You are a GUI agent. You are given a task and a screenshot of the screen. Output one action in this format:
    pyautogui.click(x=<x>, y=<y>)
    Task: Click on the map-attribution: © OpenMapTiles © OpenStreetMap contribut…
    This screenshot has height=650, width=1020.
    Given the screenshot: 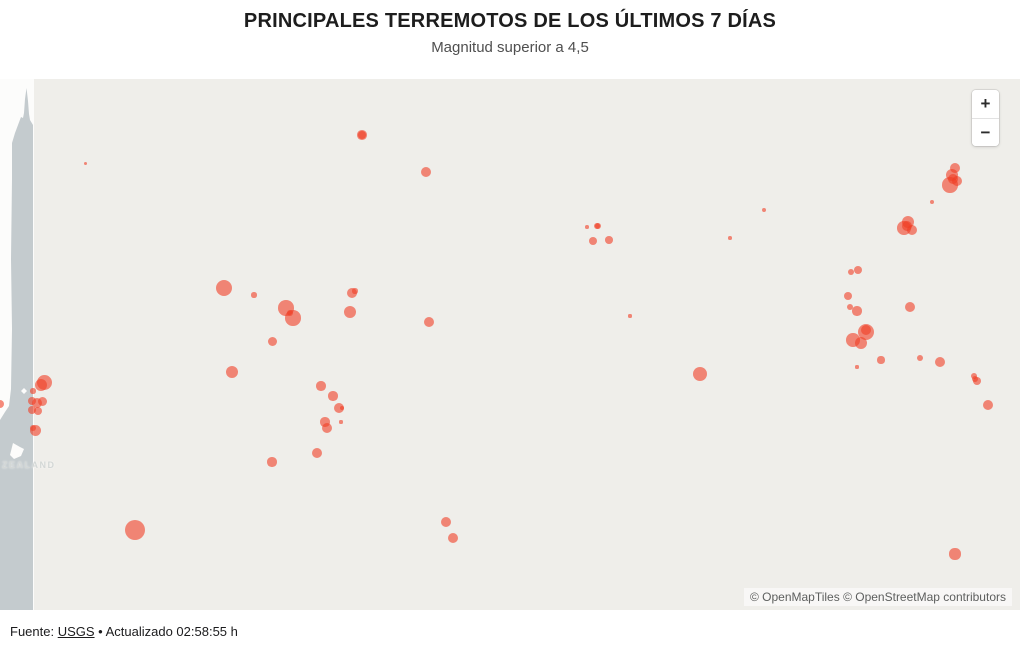 What is the action you would take?
    pyautogui.click(x=877, y=597)
    